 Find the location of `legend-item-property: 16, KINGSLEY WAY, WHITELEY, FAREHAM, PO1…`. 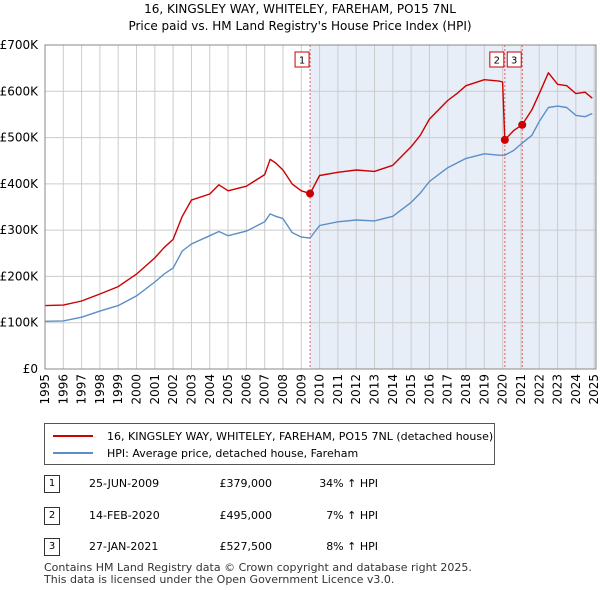

legend-item-property: 16, KINGSLEY WAY, WHITELEY, FAREHAM, PO1… is located at coordinates (273, 436).